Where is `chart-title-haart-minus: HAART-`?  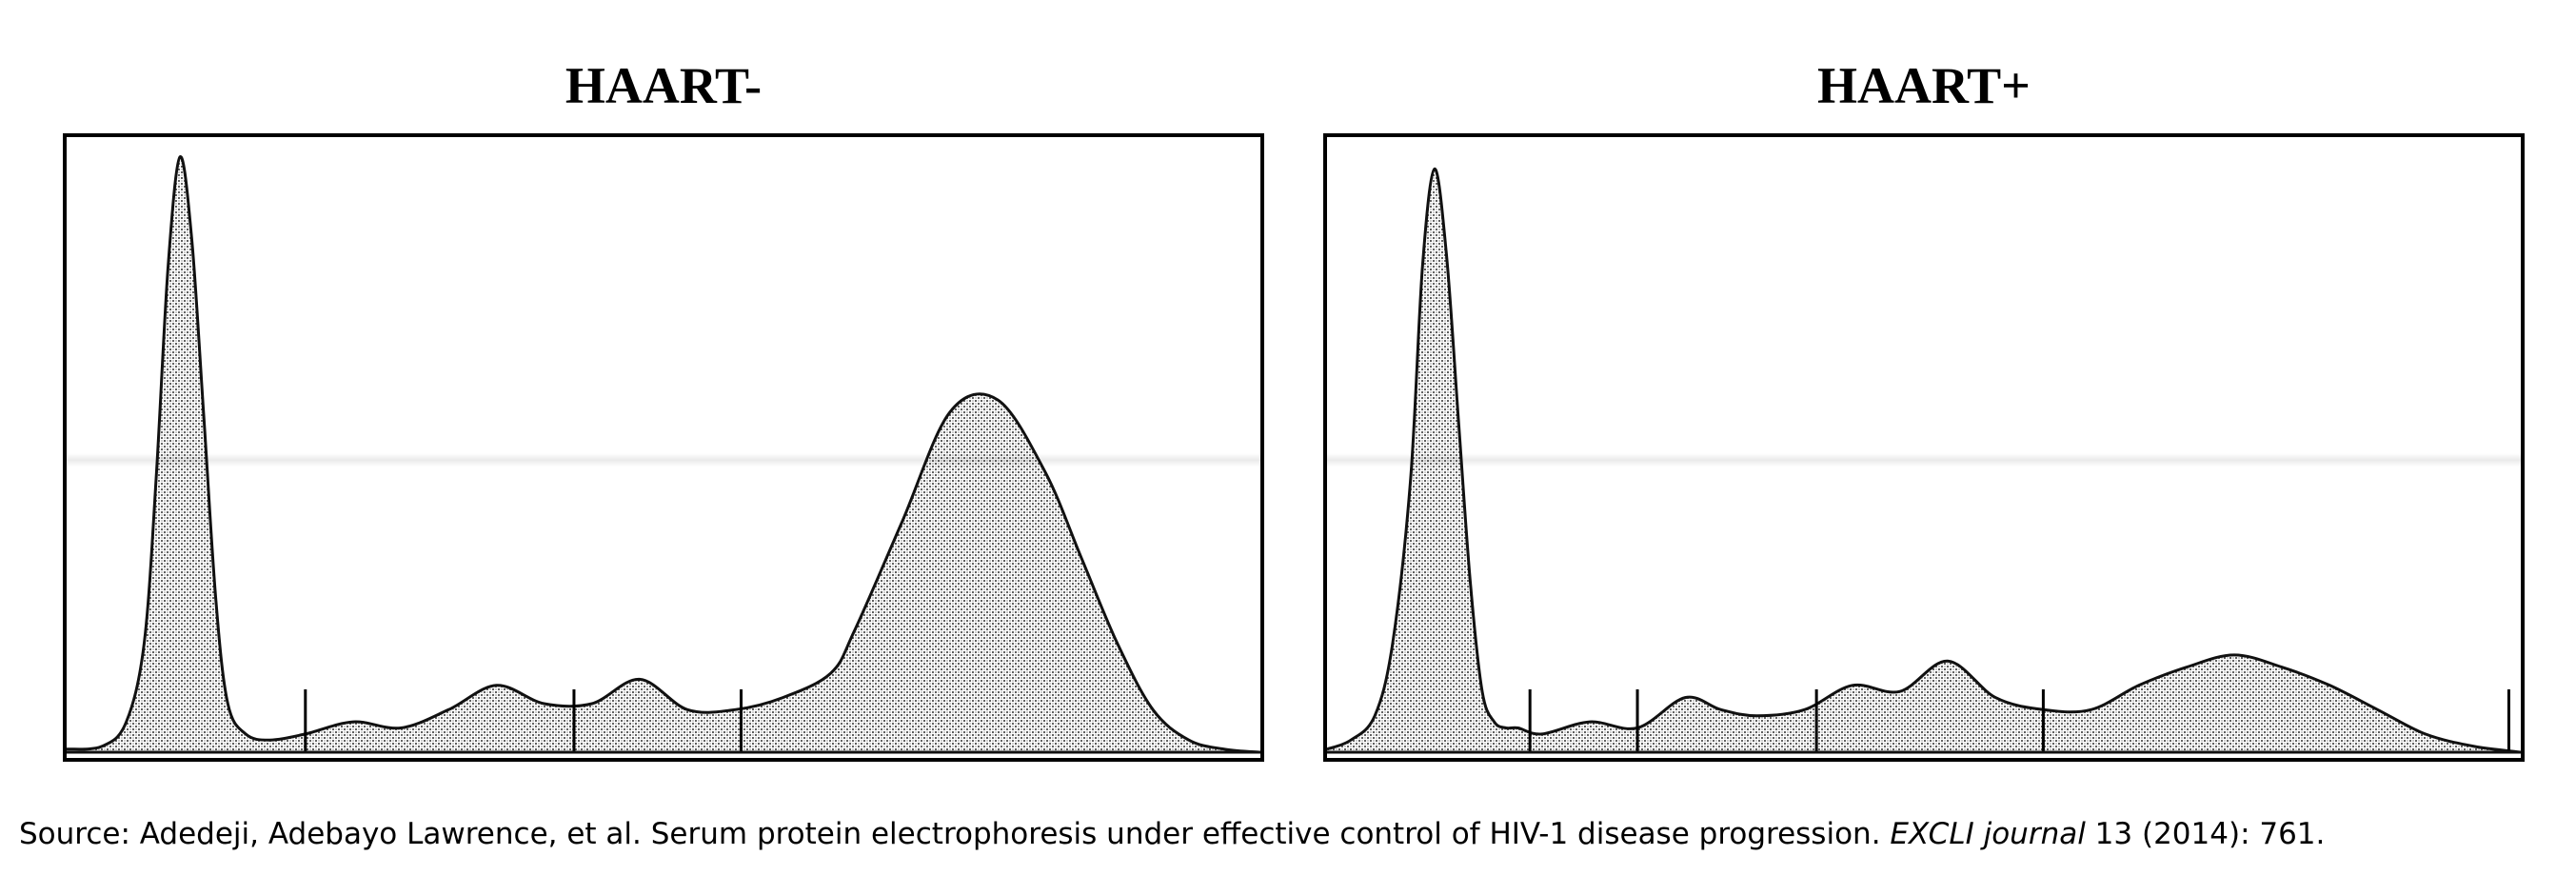 chart-title-haart-minus: HAART- is located at coordinates (664, 86).